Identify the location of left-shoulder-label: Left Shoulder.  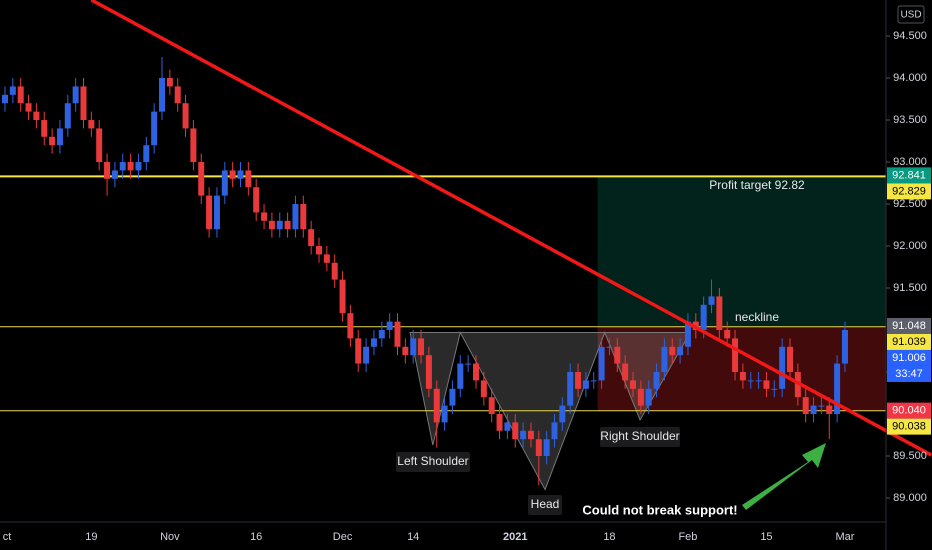
(432, 461).